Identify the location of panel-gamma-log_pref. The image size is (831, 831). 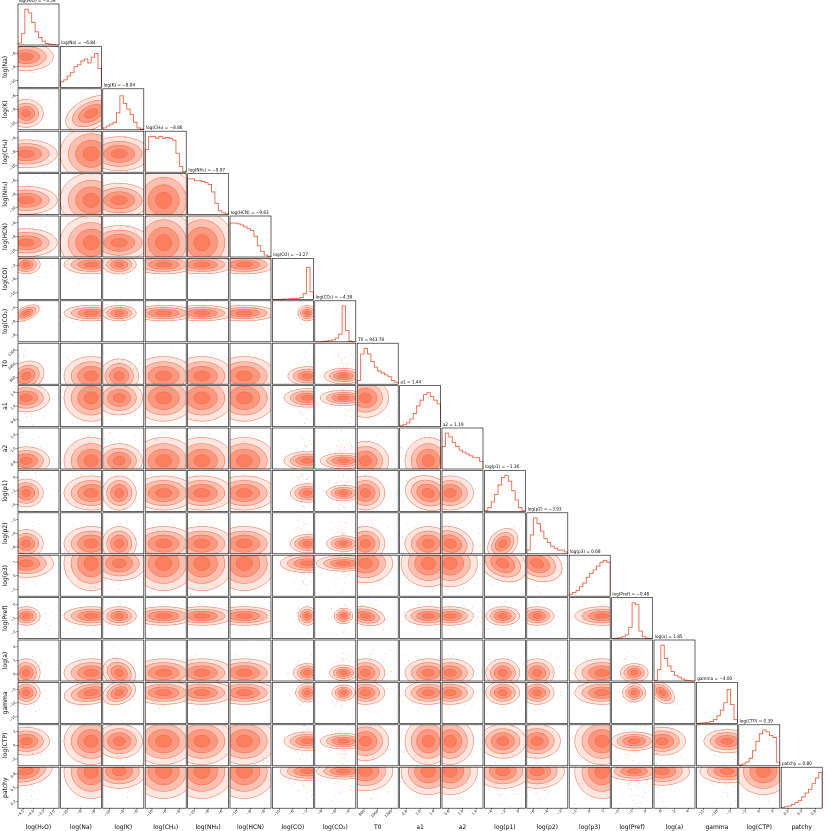
(632, 701).